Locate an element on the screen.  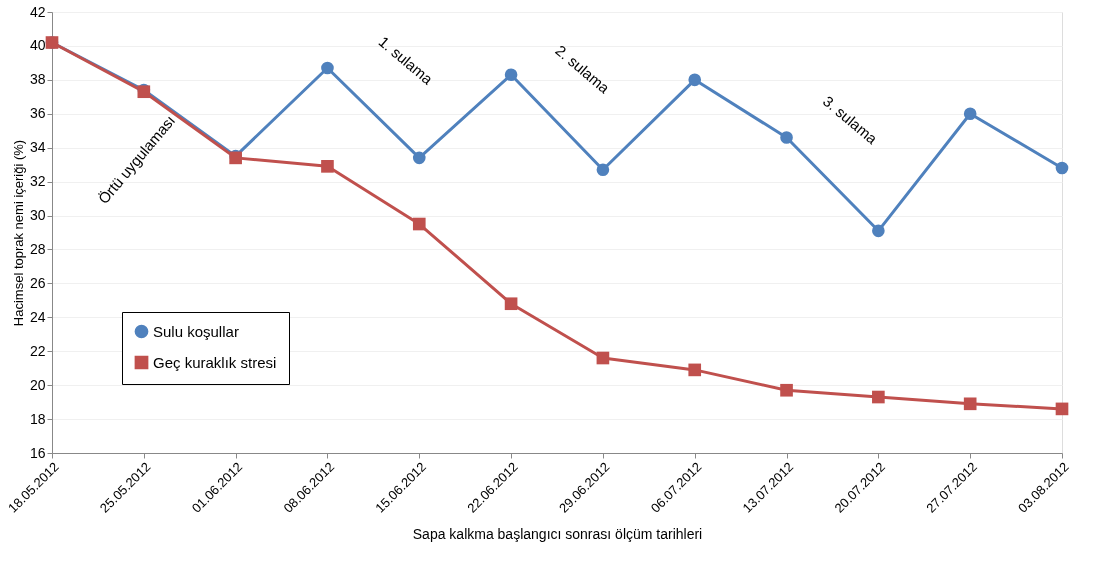
y-tick-label: 38 is located at coordinates (37, 79).